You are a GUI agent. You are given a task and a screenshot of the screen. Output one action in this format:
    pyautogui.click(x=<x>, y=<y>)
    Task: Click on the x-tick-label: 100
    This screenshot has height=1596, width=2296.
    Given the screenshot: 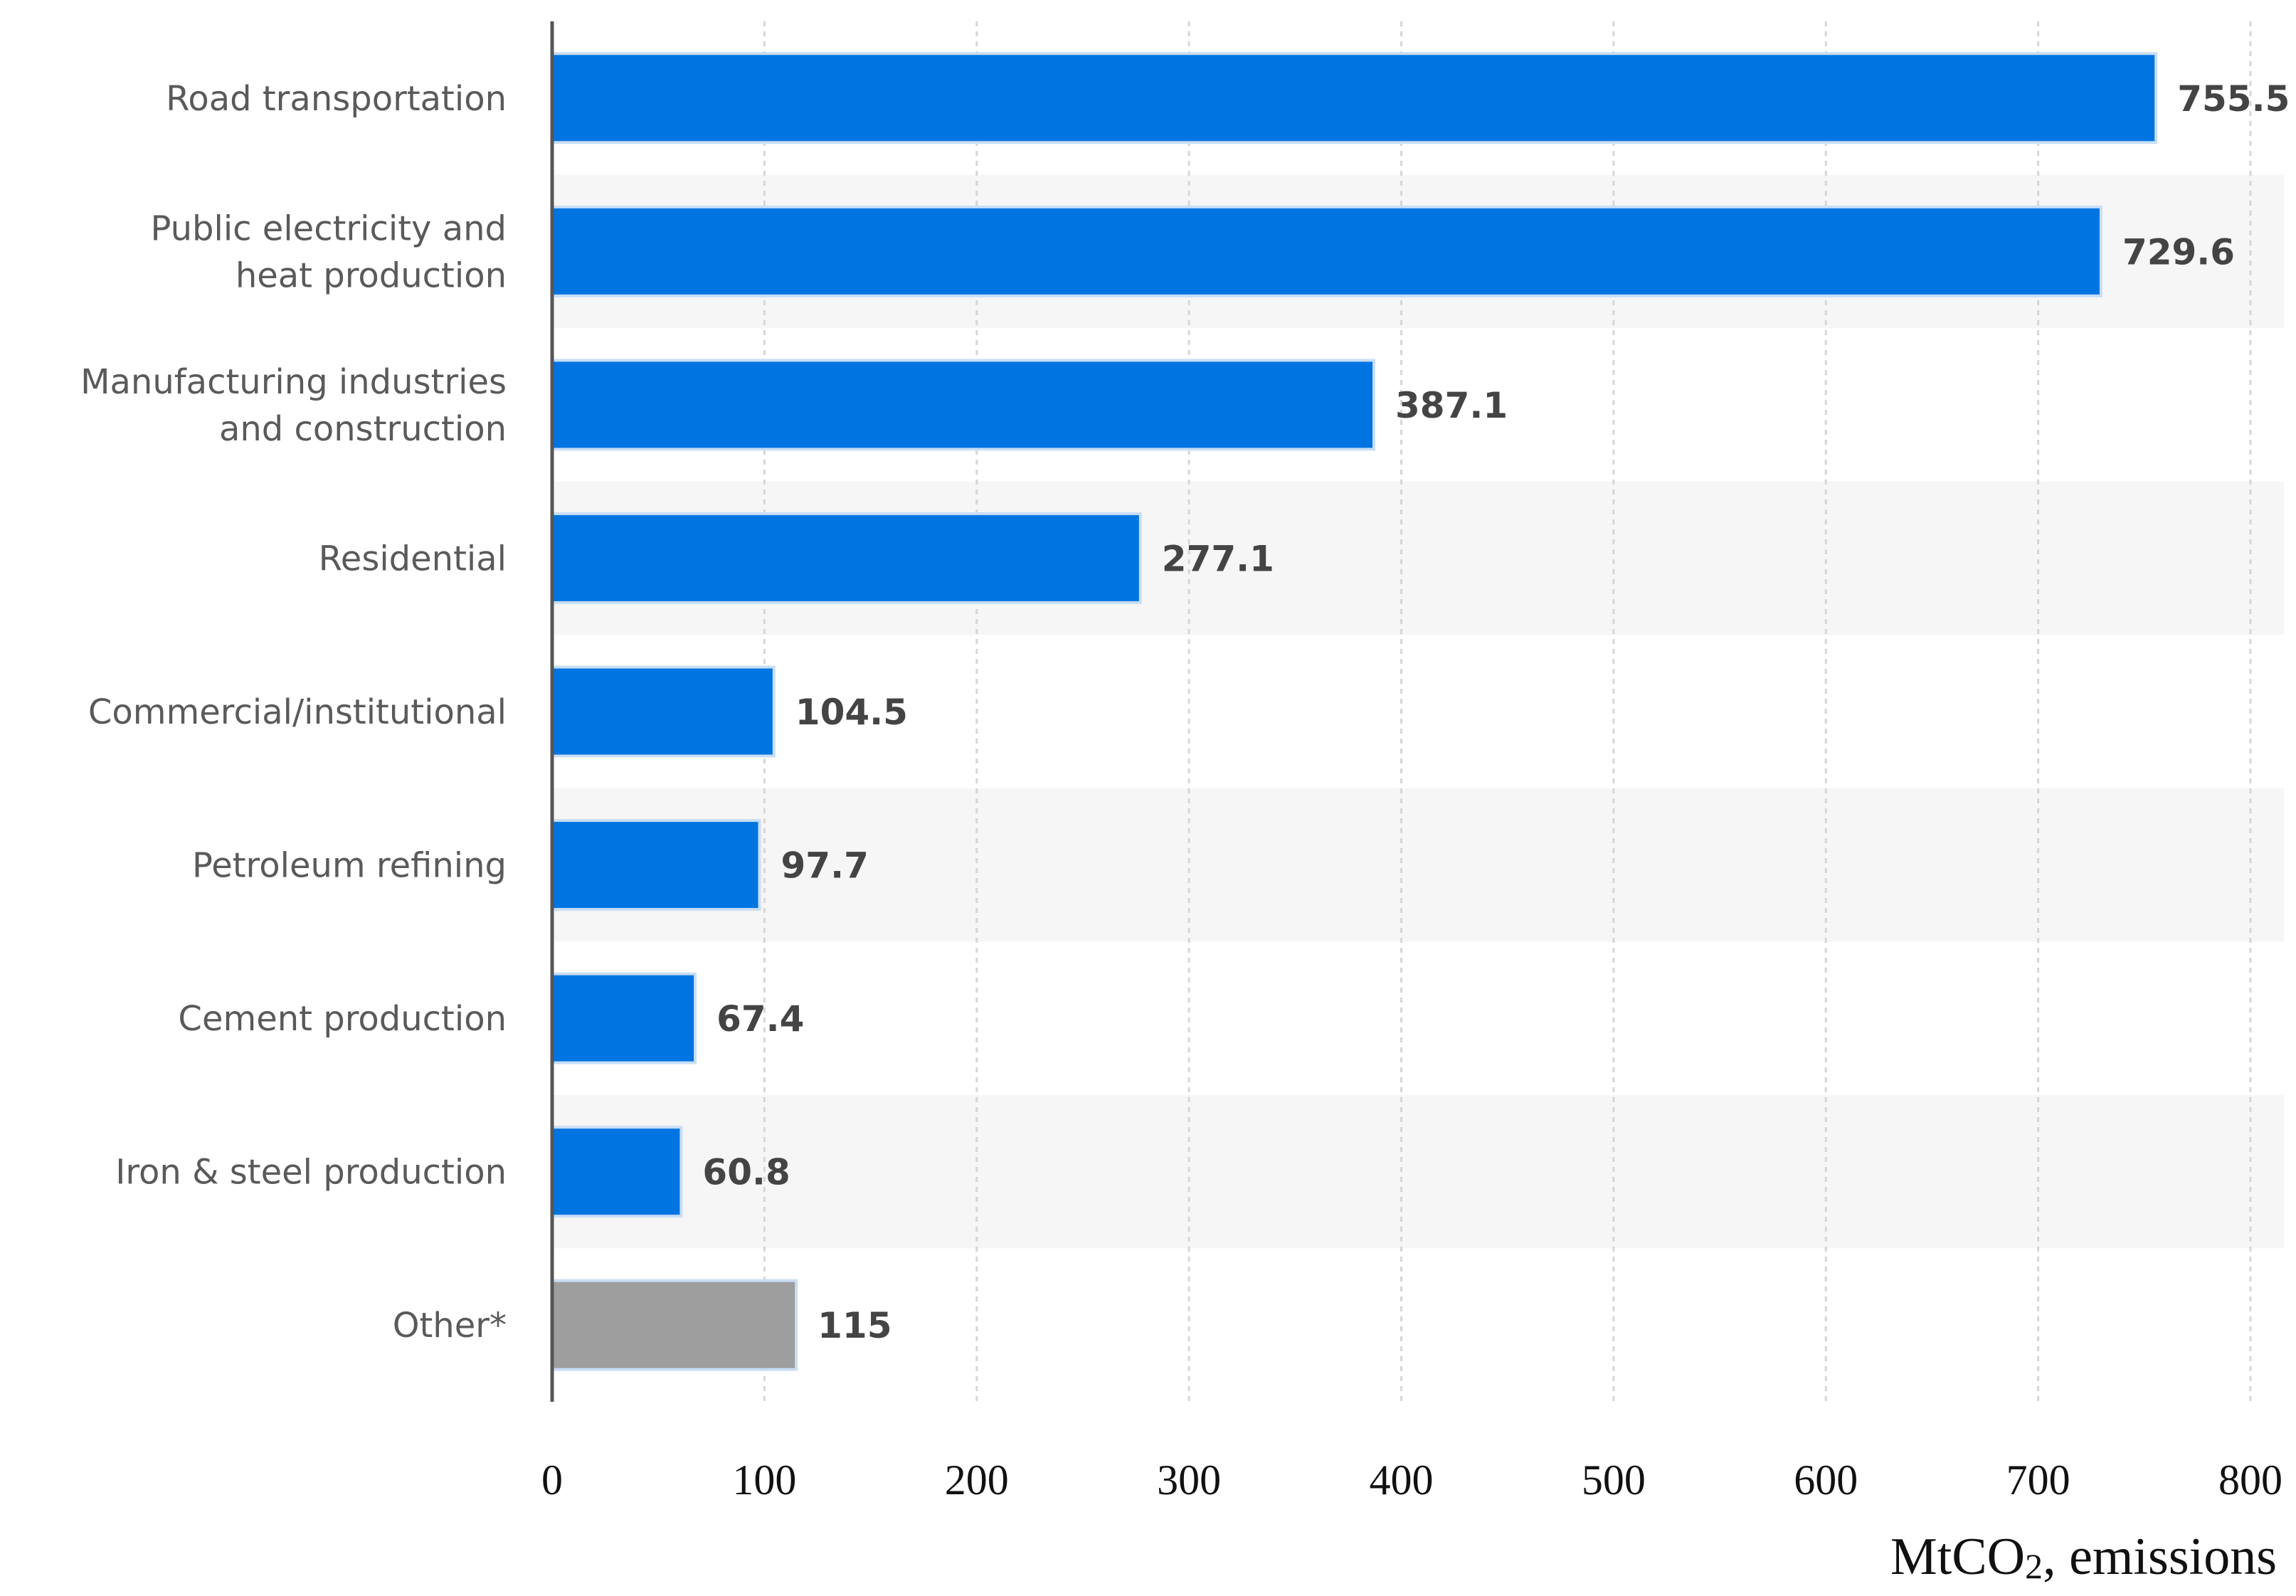 What is the action you would take?
    pyautogui.click(x=764, y=1480)
    